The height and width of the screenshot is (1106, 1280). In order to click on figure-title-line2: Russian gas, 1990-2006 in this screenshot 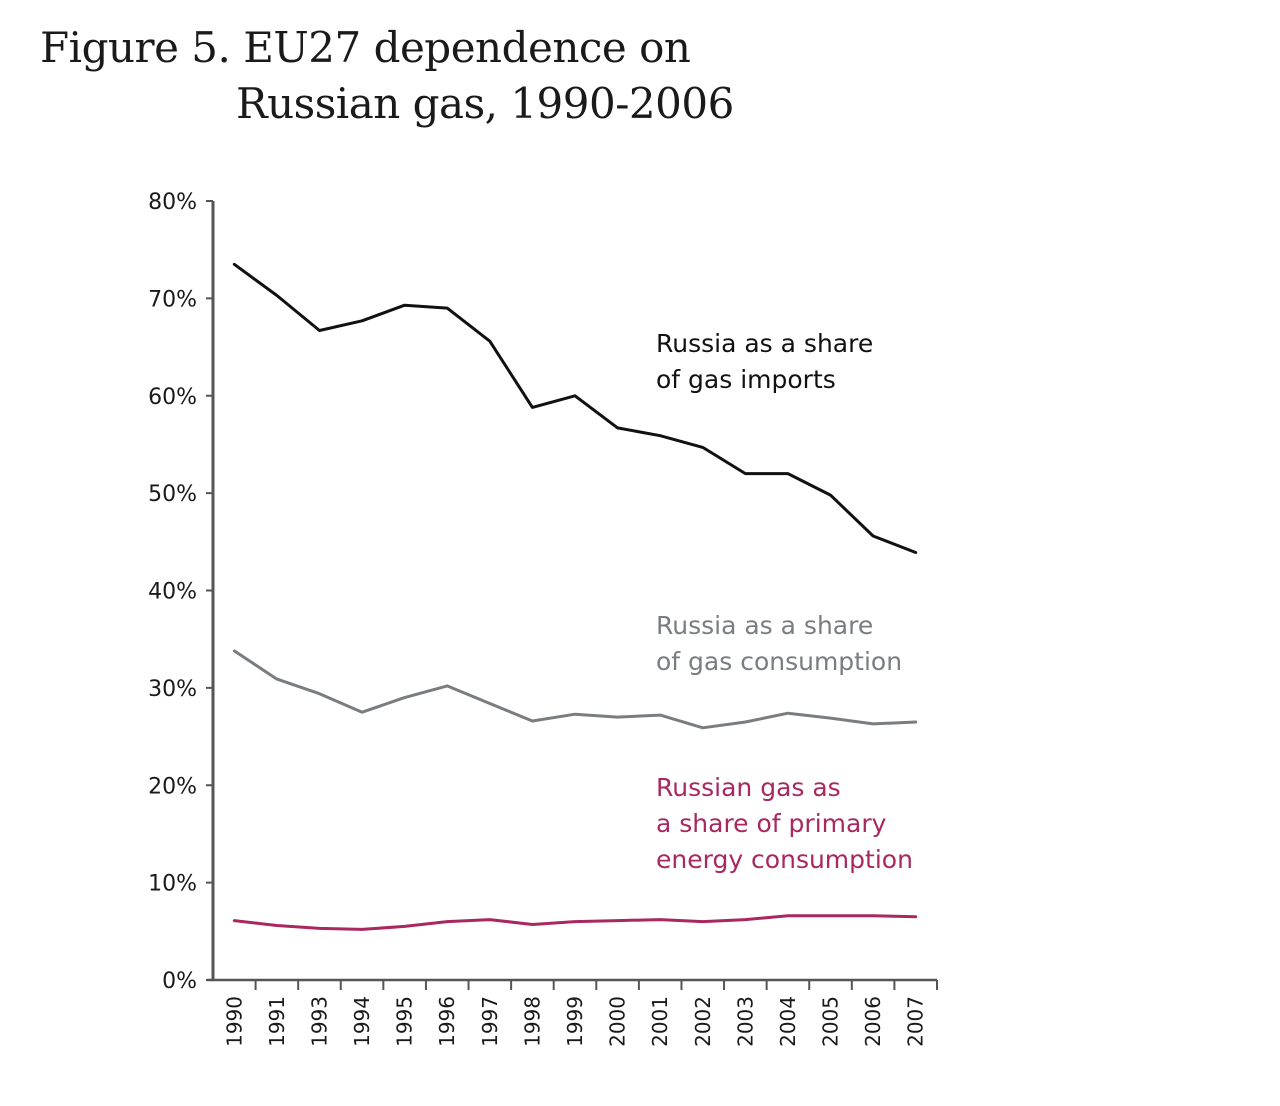, I will do `click(485, 103)`.